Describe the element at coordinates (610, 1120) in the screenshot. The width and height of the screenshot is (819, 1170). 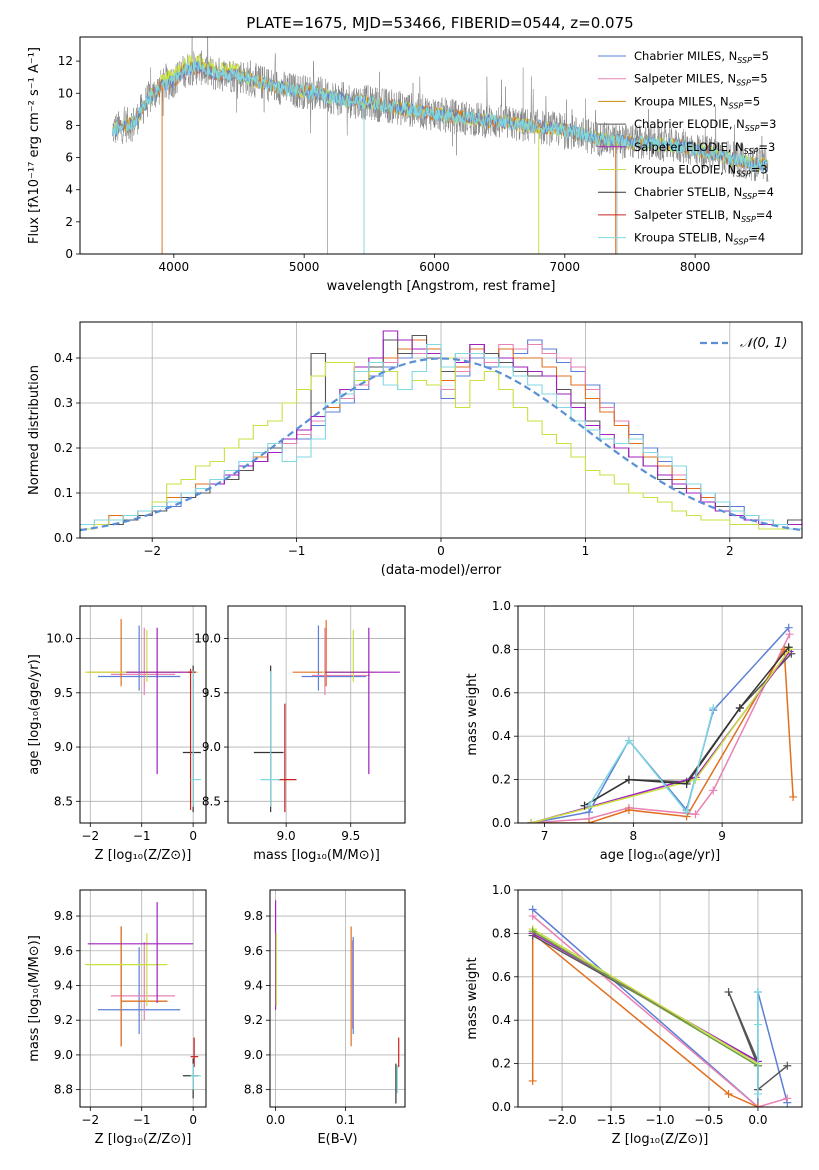
I see `x-tick-label: −1.5` at that location.